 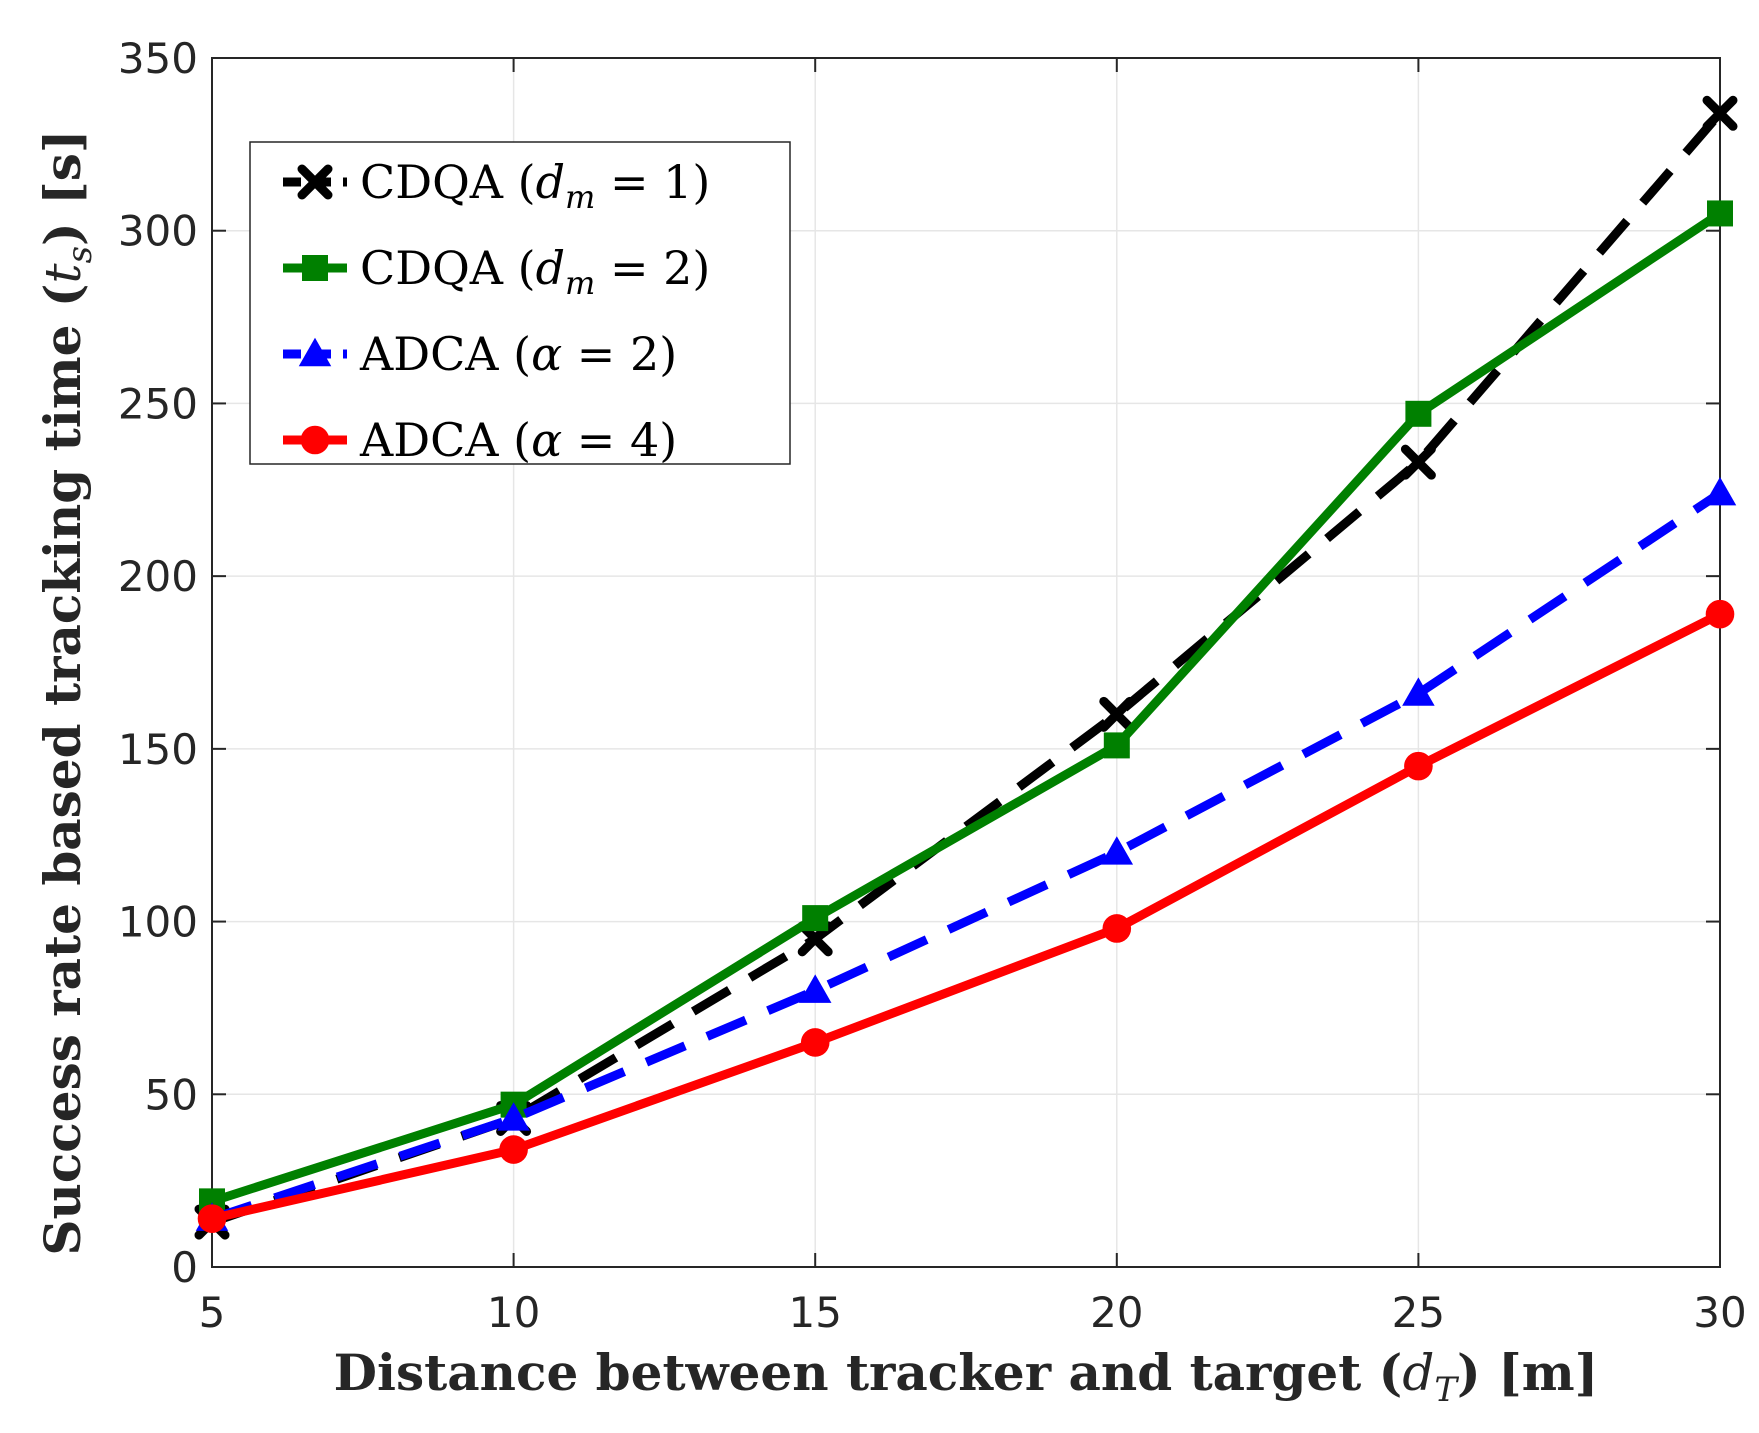 What do you see at coordinates (158, 231) in the screenshot?
I see `y-tick-label: 300` at bounding box center [158, 231].